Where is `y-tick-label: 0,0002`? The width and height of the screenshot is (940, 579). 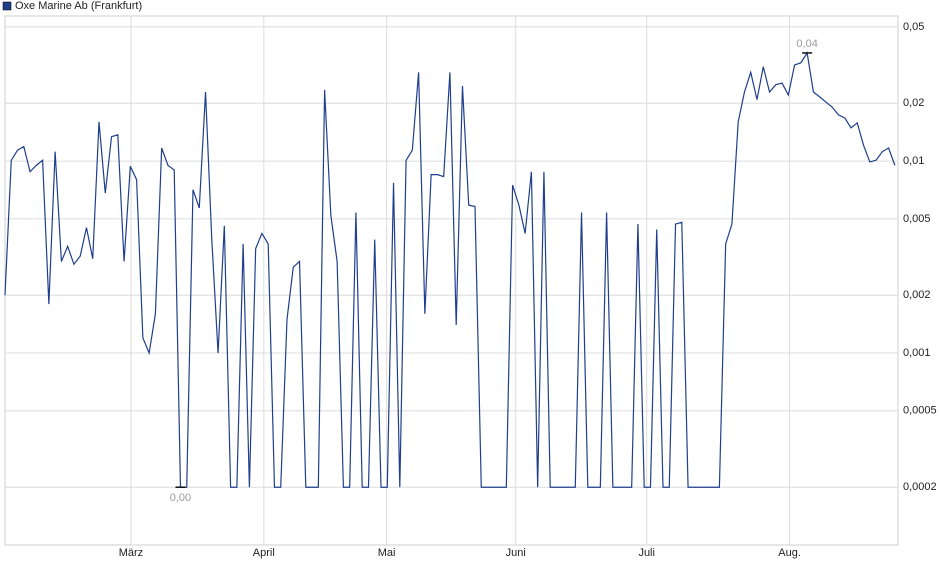 y-tick-label: 0,0002 is located at coordinates (920, 487).